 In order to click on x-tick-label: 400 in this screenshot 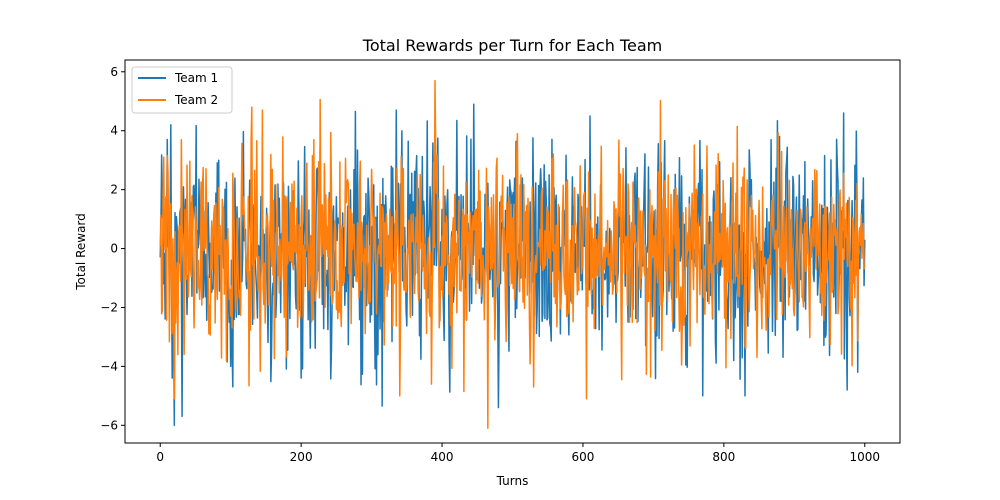, I will do `click(442, 457)`.